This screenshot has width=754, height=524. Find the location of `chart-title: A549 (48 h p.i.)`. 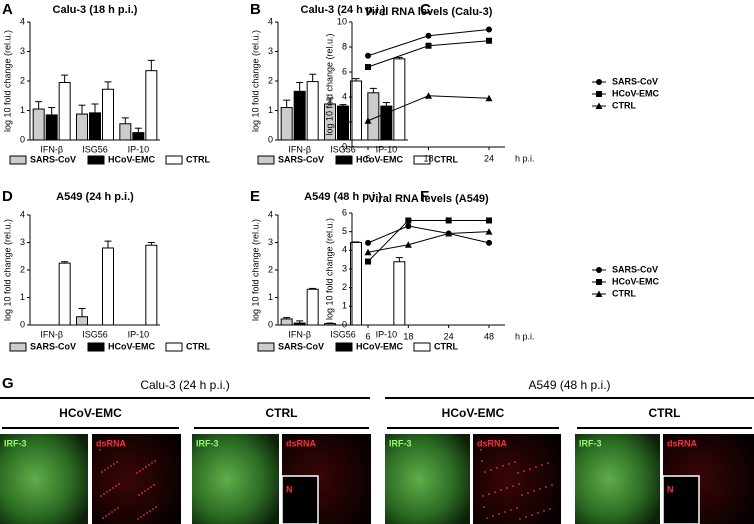

chart-title: A549 (48 h p.i.) is located at coordinates (343, 197).